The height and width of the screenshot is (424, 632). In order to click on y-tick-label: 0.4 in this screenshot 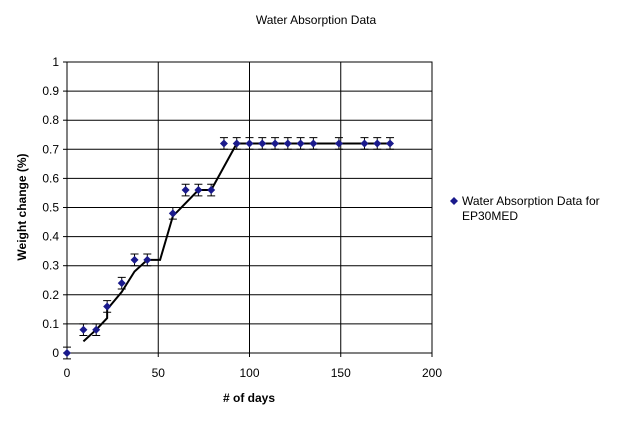, I will do `click(50, 237)`.